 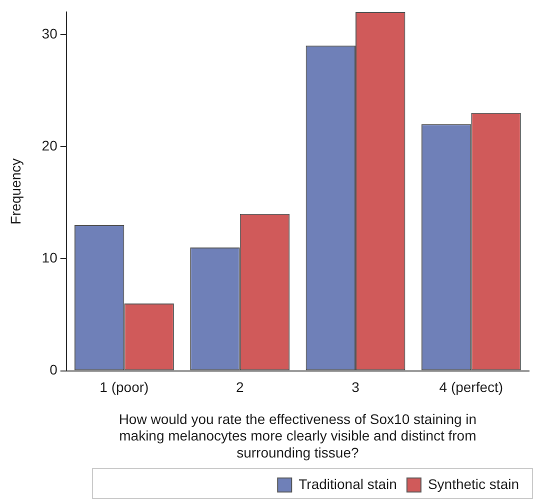 What do you see at coordinates (50, 33) in the screenshot?
I see `y-tick-label: 30` at bounding box center [50, 33].